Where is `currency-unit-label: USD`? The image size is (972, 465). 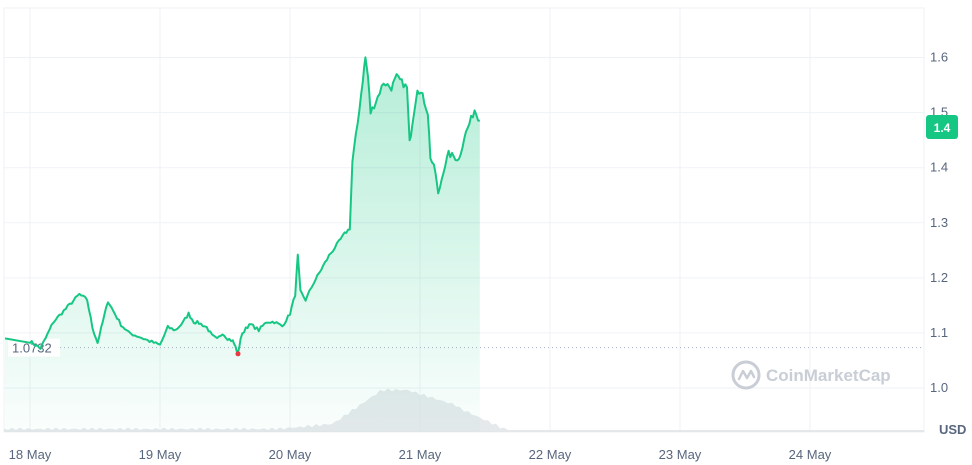 currency-unit-label: USD is located at coordinates (952, 429).